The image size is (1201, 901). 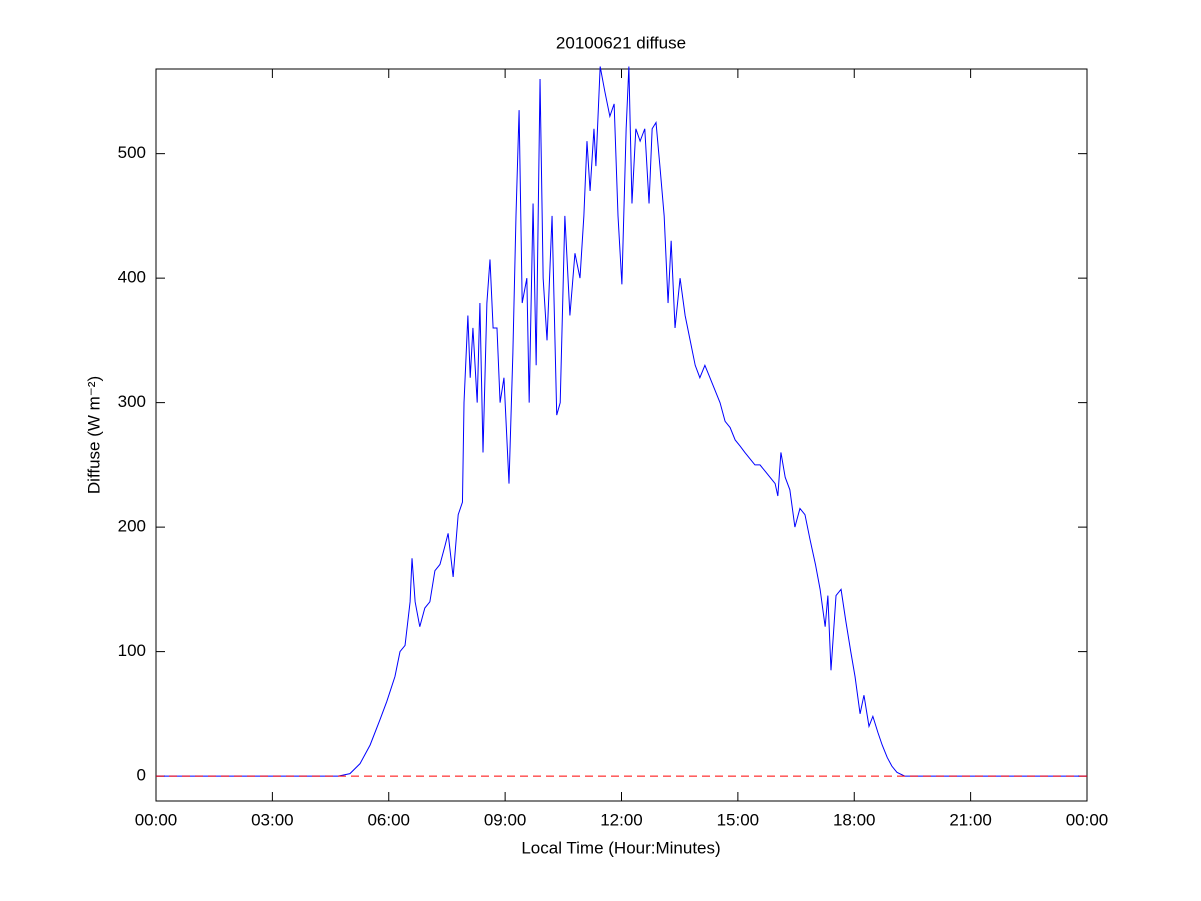 What do you see at coordinates (93, 435) in the screenshot?
I see `y-axis-label: Diffuse (W m⁻²)` at bounding box center [93, 435].